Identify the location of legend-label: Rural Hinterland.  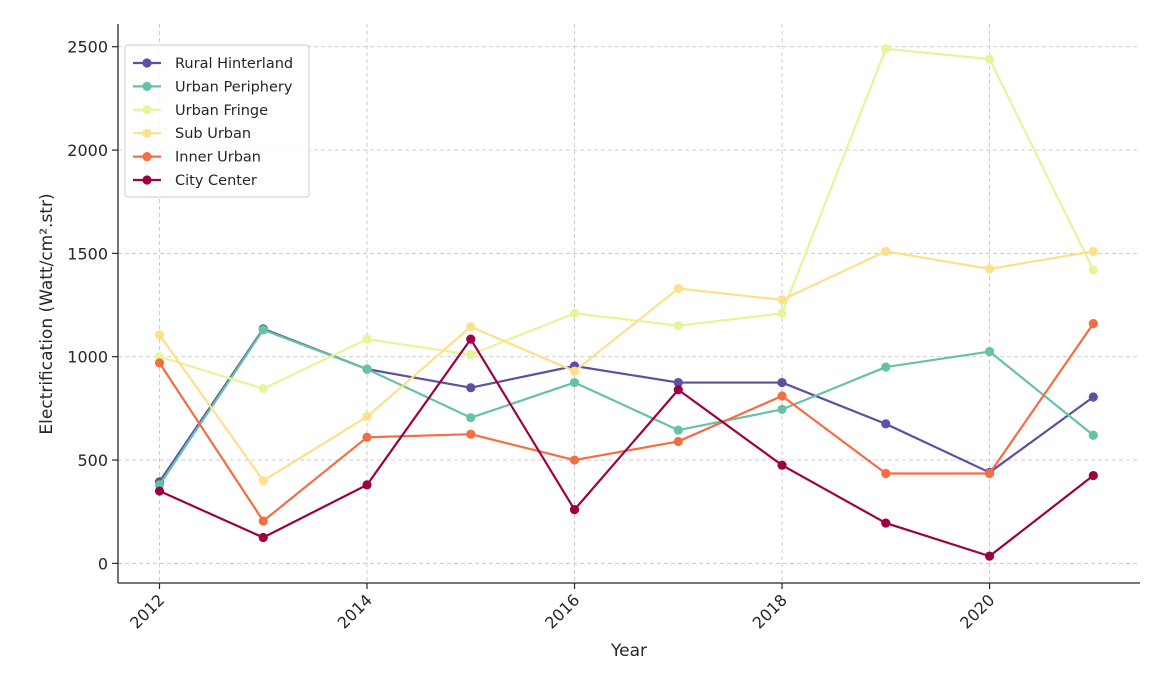
(234, 64).